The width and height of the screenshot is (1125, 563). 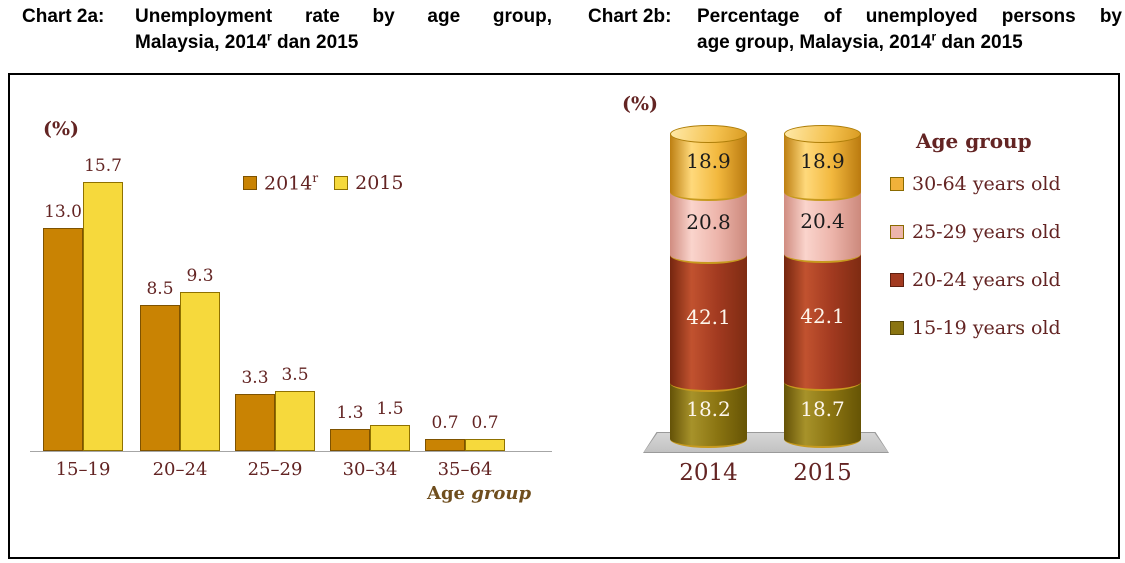 I want to click on bar-2015-35–64, so click(x=485, y=445).